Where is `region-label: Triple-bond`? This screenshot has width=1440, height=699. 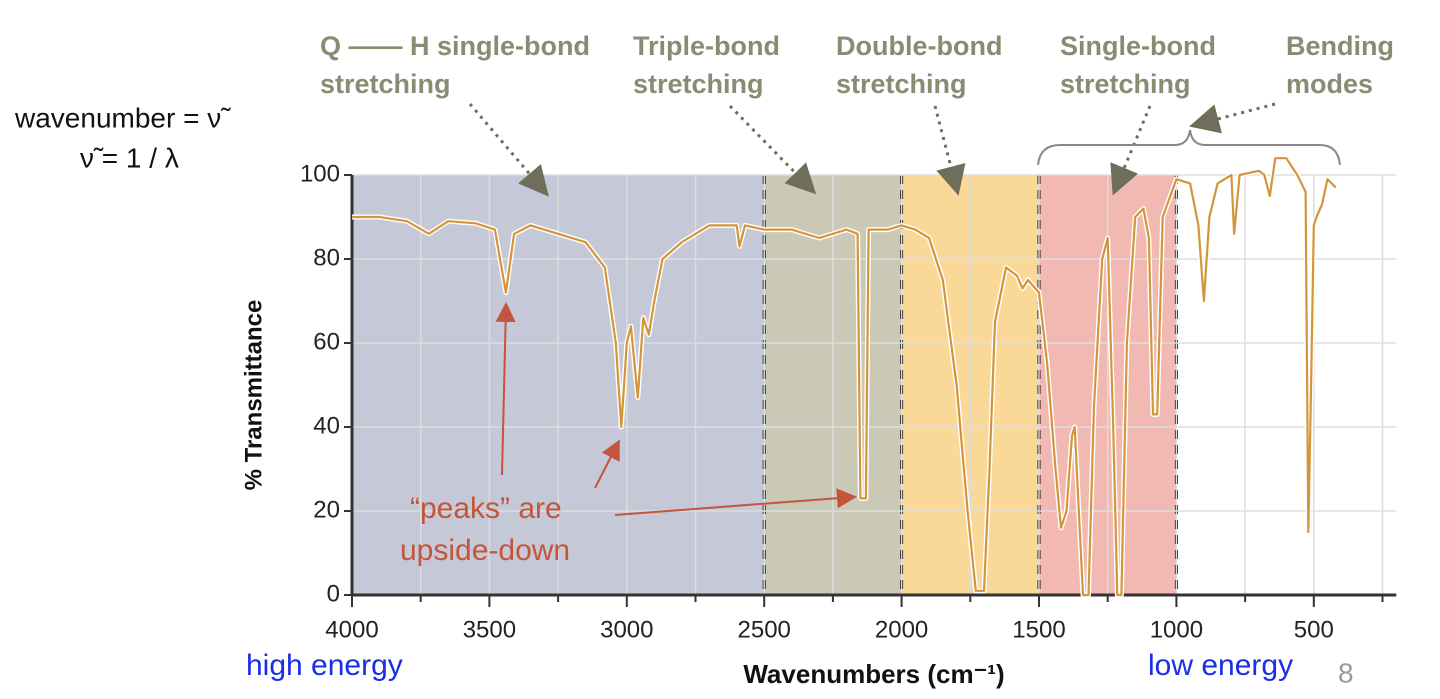 region-label: Triple-bond is located at coordinates (706, 46).